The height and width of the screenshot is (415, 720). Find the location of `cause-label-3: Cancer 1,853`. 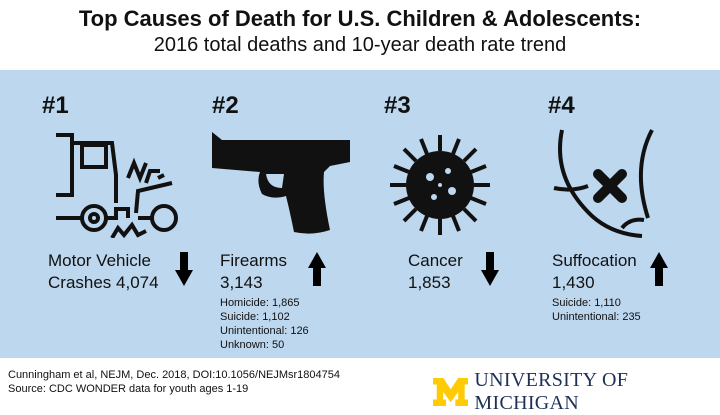

cause-label-3: Cancer 1,853 is located at coordinates (435, 272).